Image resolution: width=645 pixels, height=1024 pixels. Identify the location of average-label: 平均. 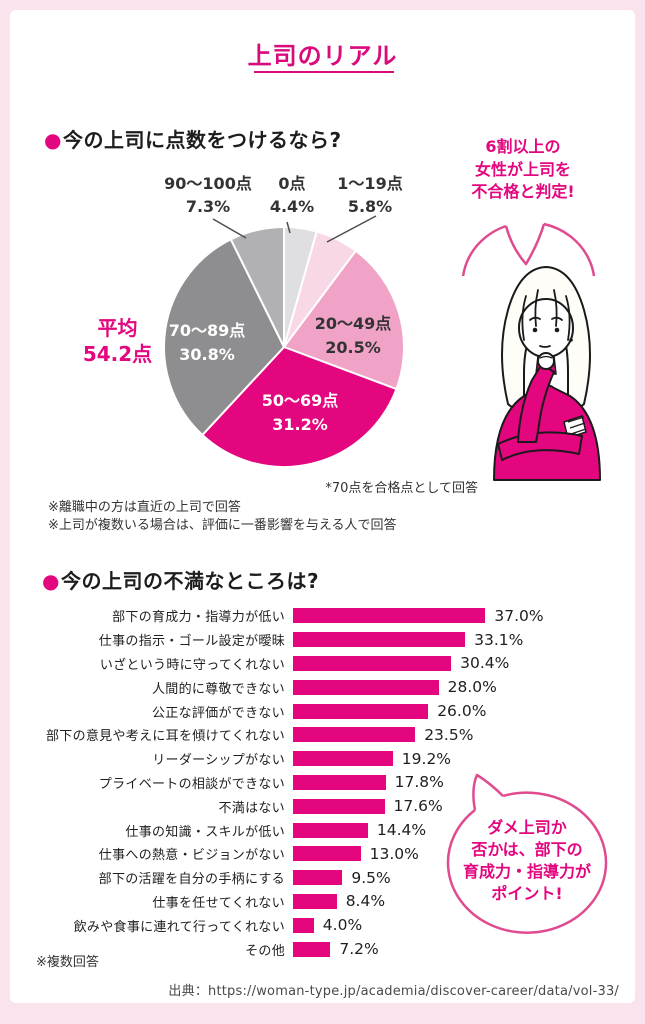
(117, 328).